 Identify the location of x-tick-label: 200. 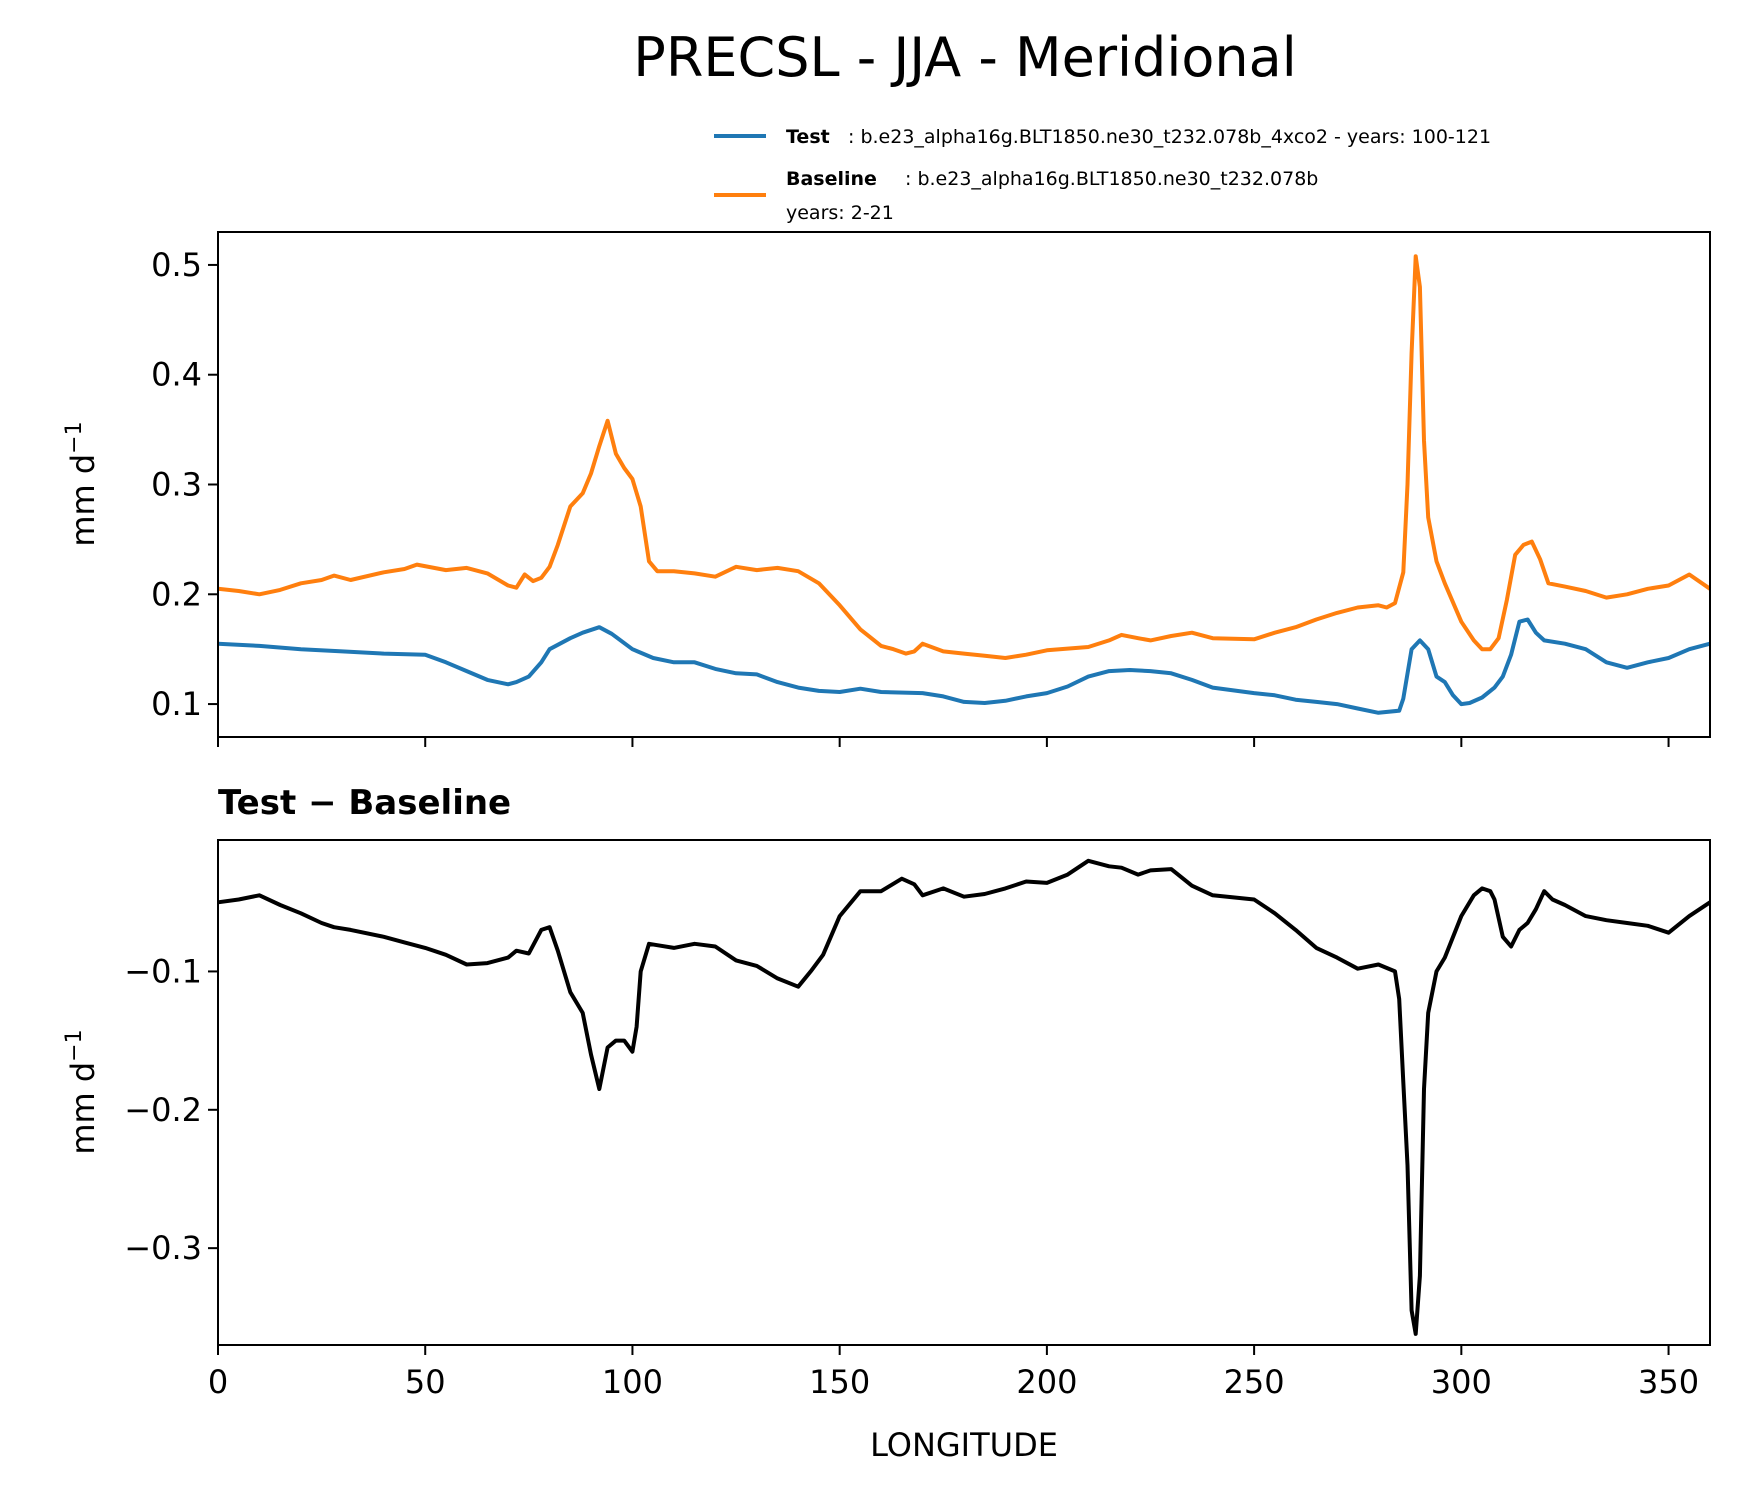
(1046, 1382).